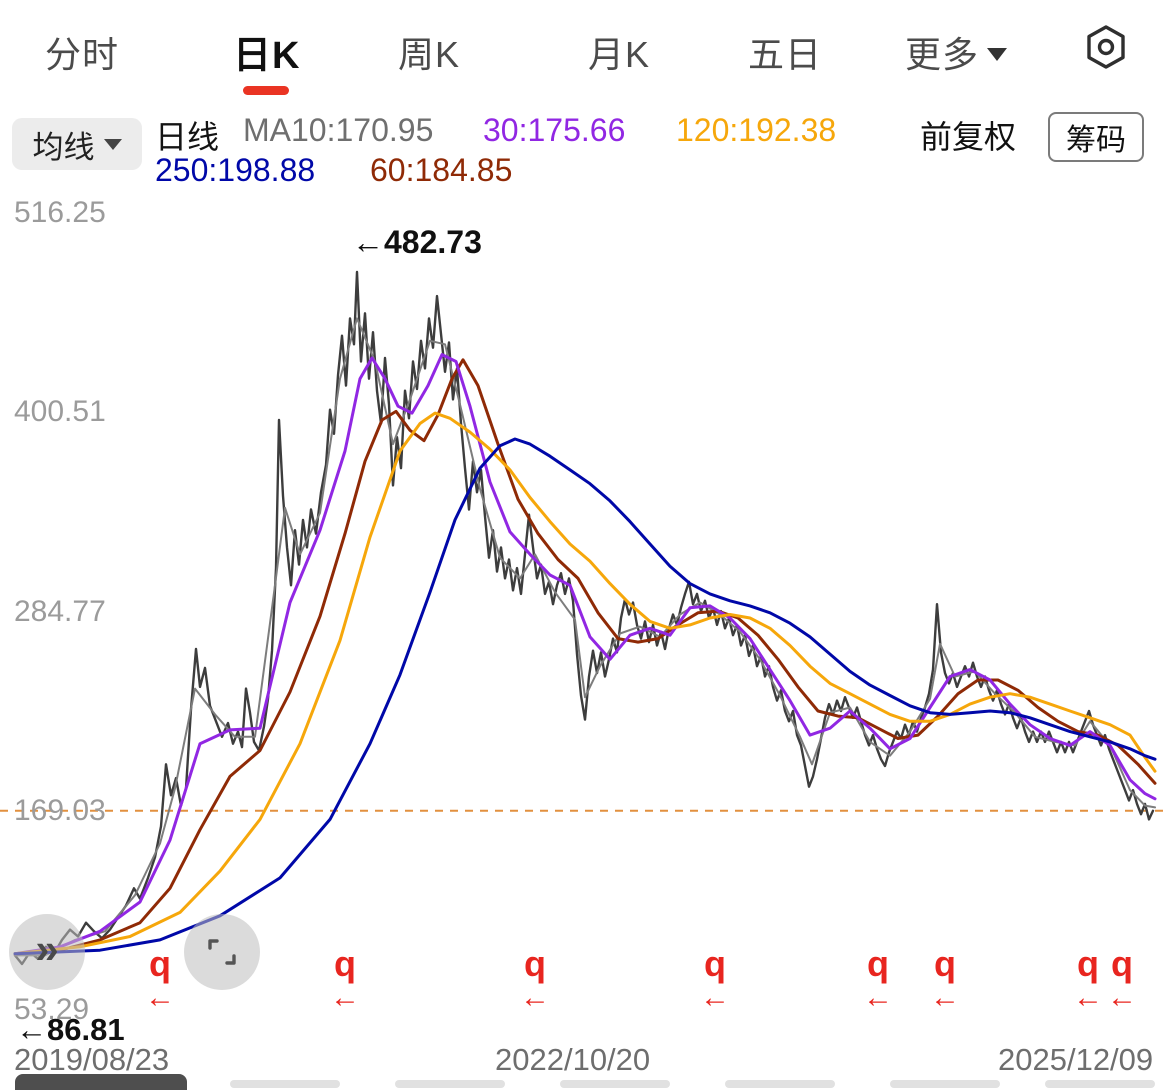 This screenshot has height=1090, width=1170. Describe the element at coordinates (266, 90) in the screenshot. I see `active-tab-underline` at that location.